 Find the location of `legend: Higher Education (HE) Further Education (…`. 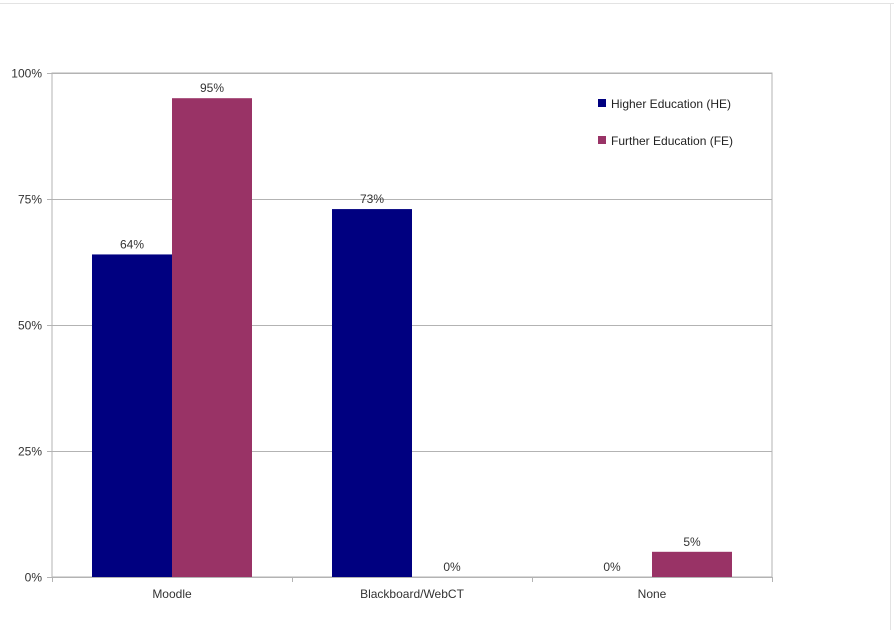

legend: Higher Education (HE) Further Education (… is located at coordinates (665, 122).